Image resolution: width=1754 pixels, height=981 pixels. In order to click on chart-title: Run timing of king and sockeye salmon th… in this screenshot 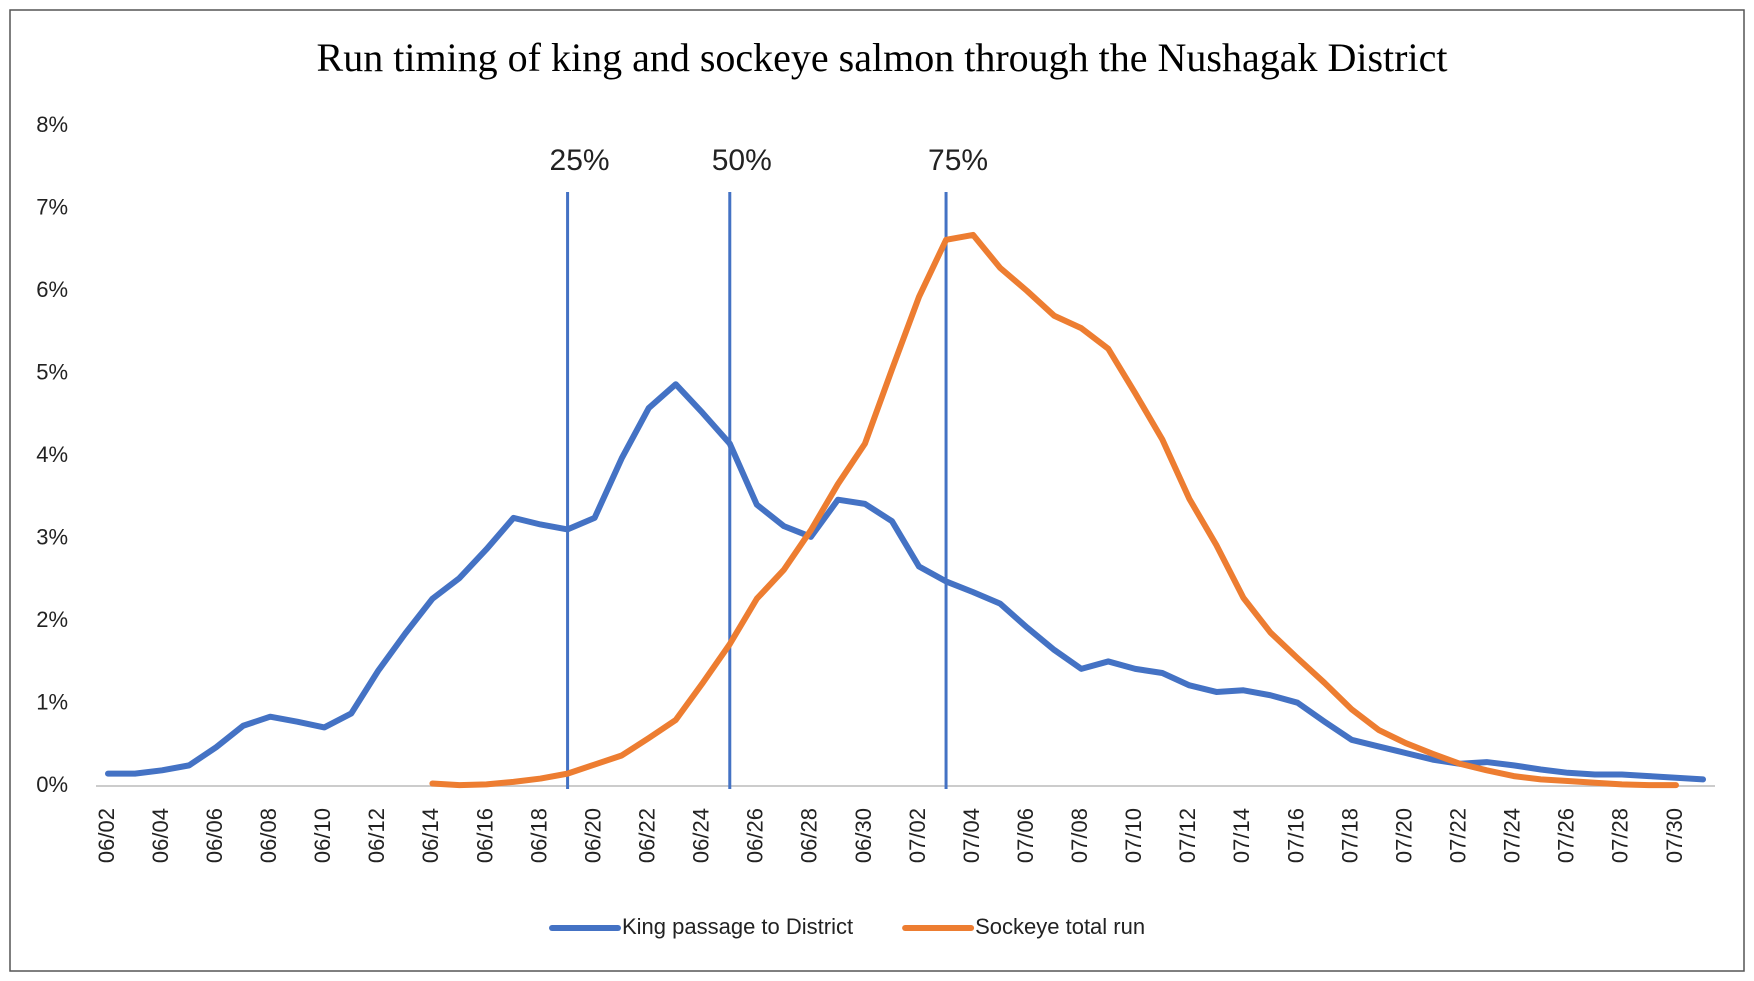, I will do `click(882, 57)`.